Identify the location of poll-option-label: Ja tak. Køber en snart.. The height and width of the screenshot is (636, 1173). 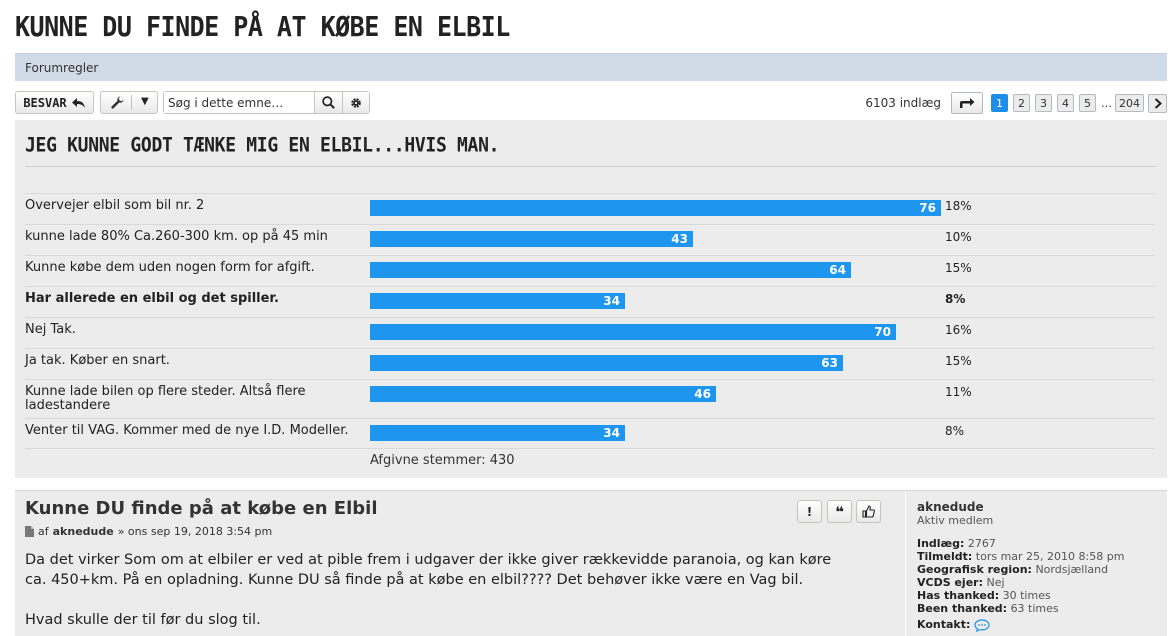
(97, 360).